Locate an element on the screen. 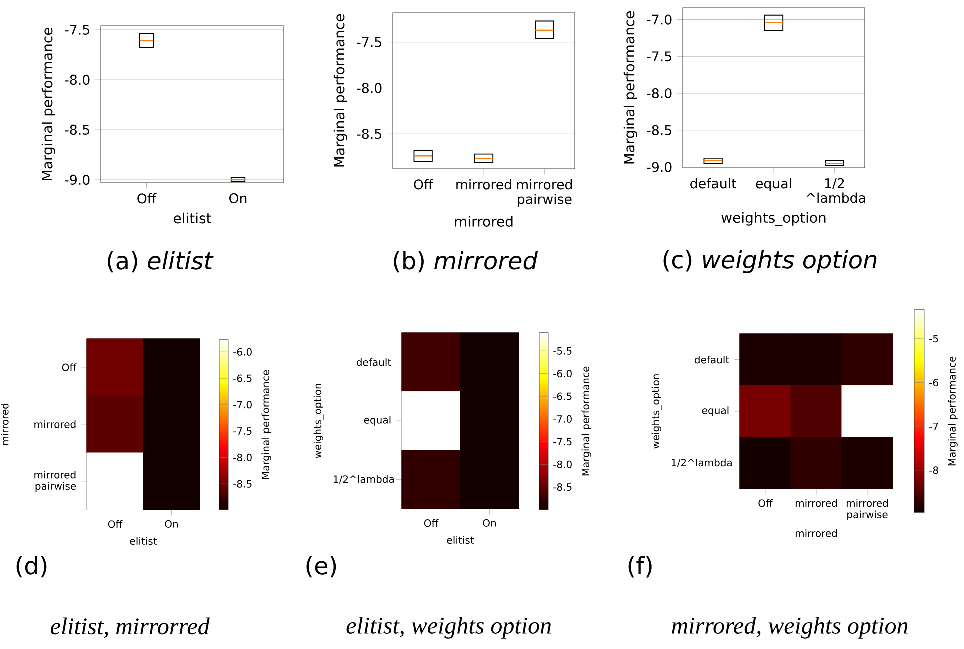 Image resolution: width=964 pixels, height=649 pixels. x-tick-label: 1/2 ^lambda is located at coordinates (836, 191).